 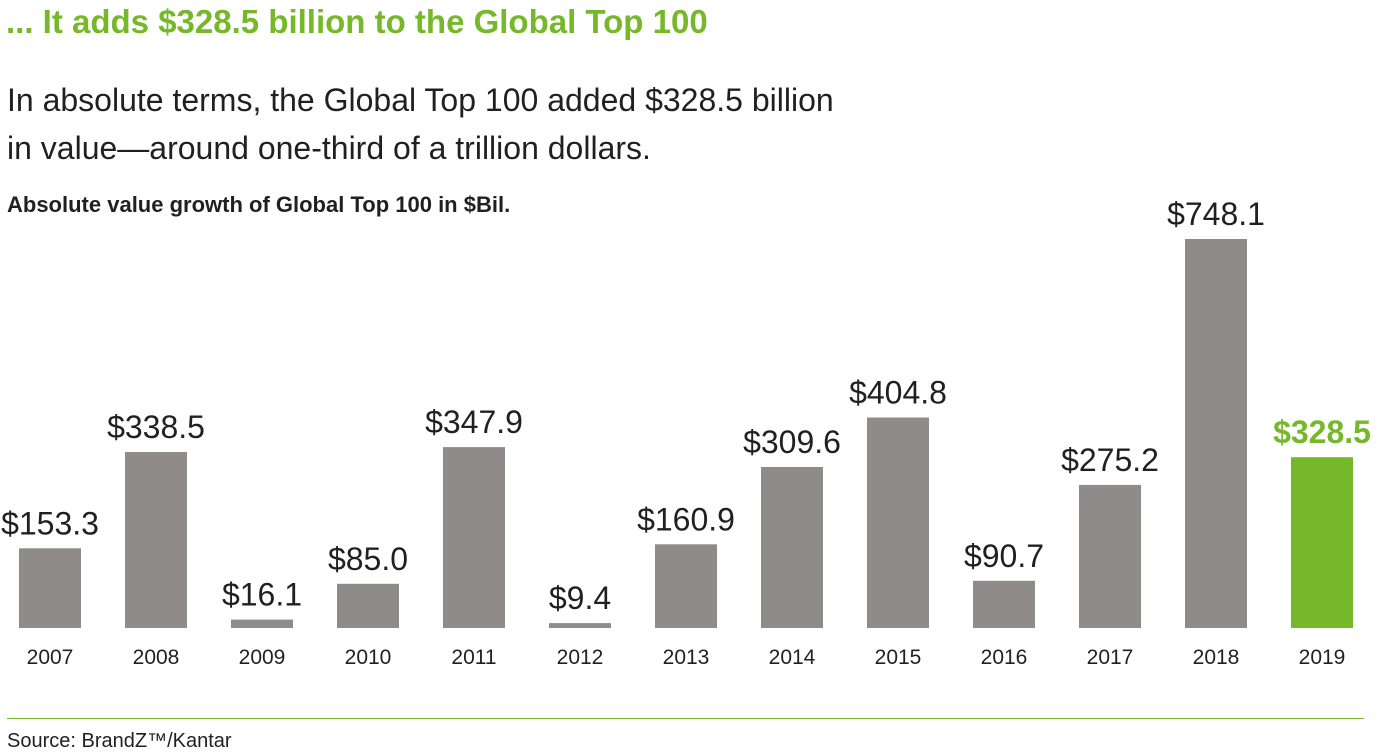 I want to click on data-label-2019: $328.5, so click(x=1322, y=432).